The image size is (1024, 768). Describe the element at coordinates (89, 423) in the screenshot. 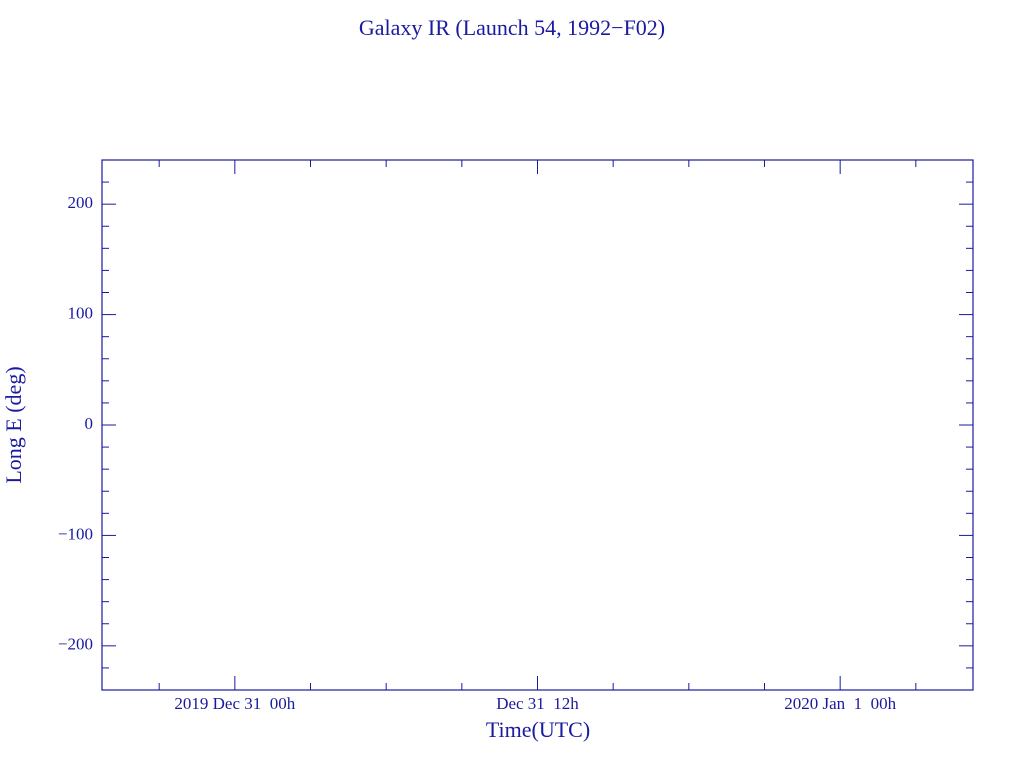

I see `y-tick-label: 0` at that location.